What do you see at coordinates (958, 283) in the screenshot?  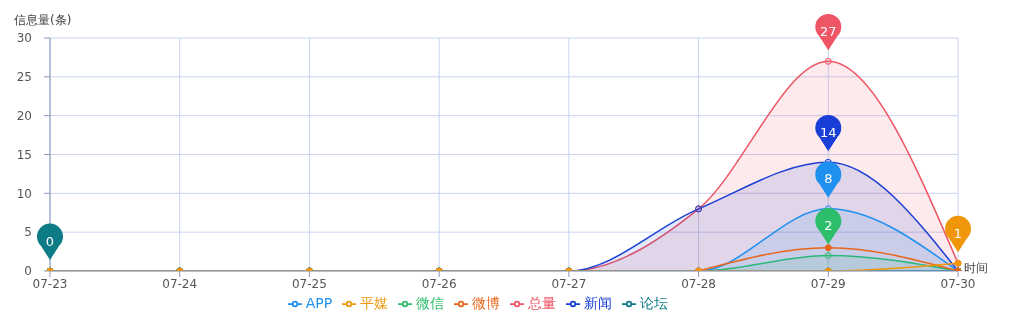 I see `x-tick-label: 07-30` at bounding box center [958, 283].